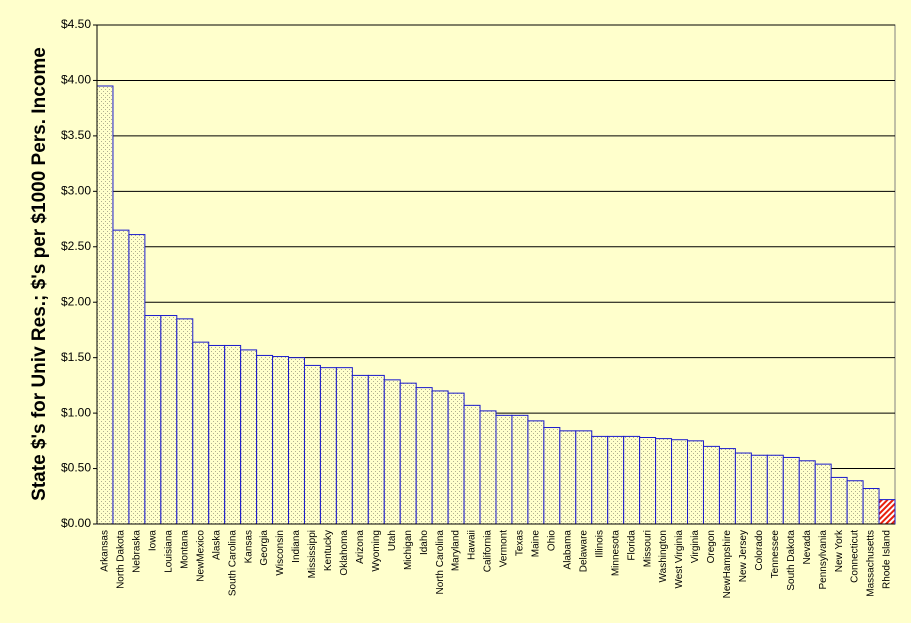 The width and height of the screenshot is (911, 623). Describe the element at coordinates (76, 301) in the screenshot. I see `y-tick-label: $2.00` at that location.